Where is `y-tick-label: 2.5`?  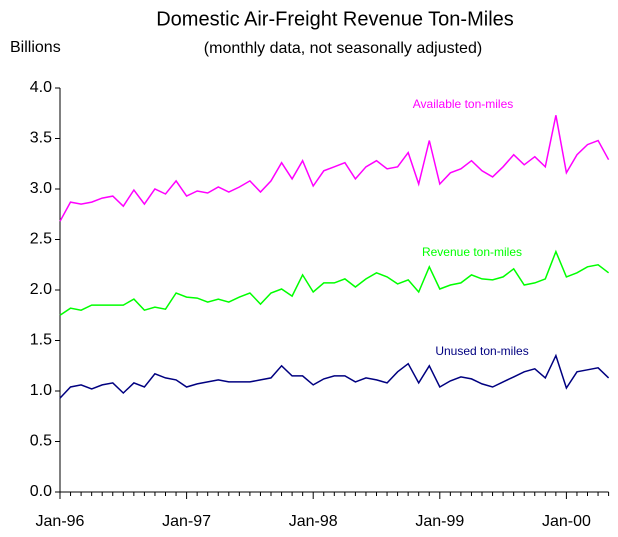 y-tick-label: 2.5 is located at coordinates (41, 239).